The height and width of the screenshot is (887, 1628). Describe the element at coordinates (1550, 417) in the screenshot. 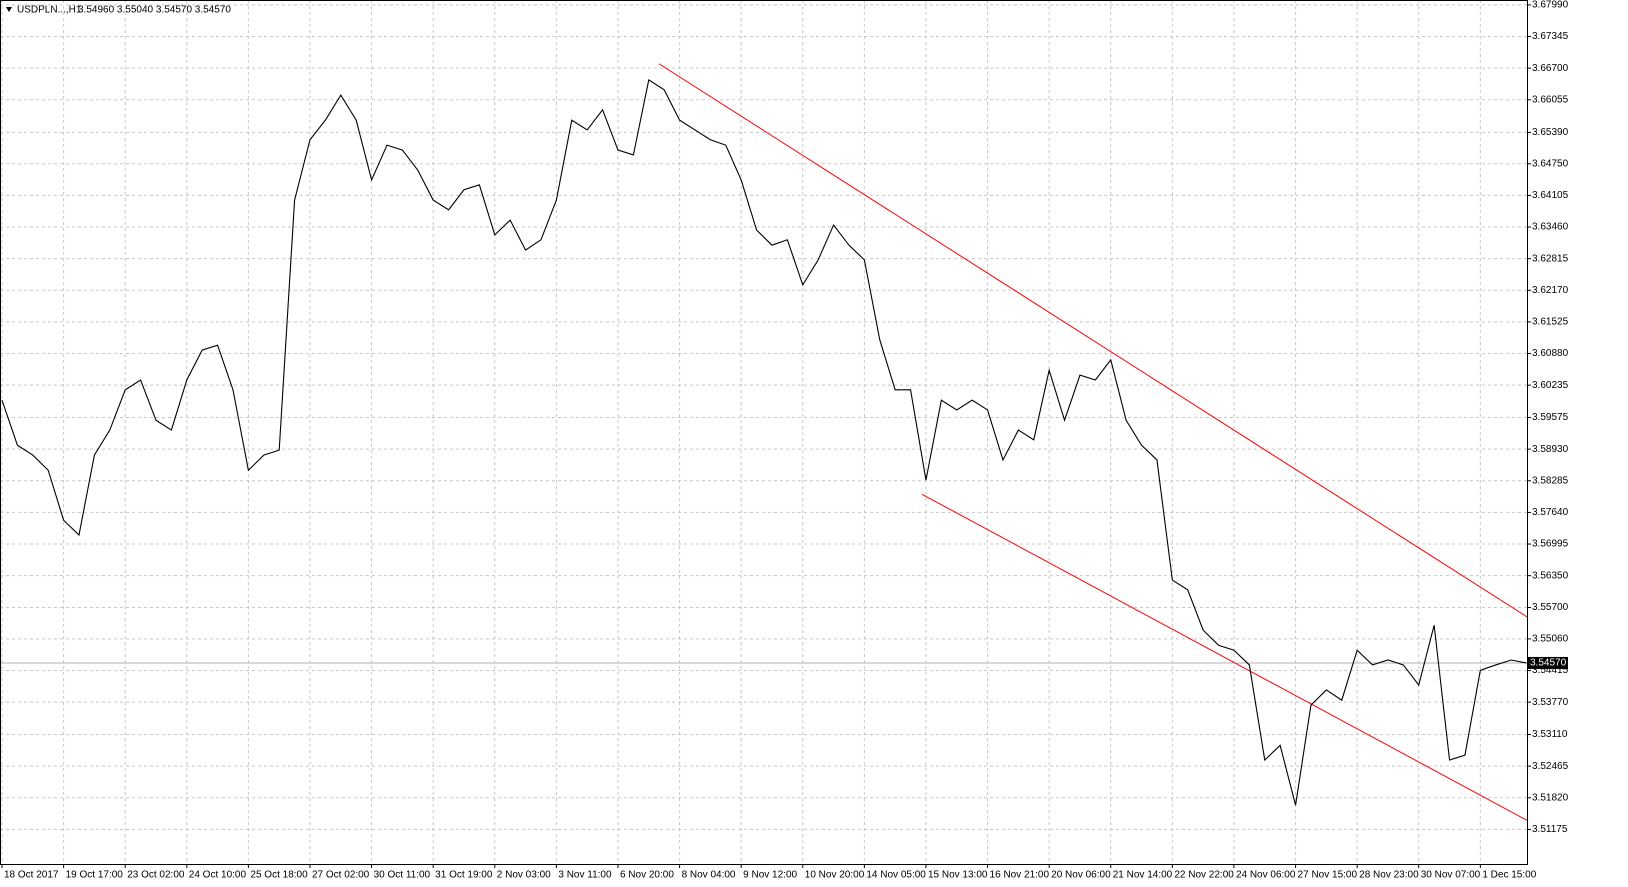

I see `y-tick-label: 3.59575` at that location.